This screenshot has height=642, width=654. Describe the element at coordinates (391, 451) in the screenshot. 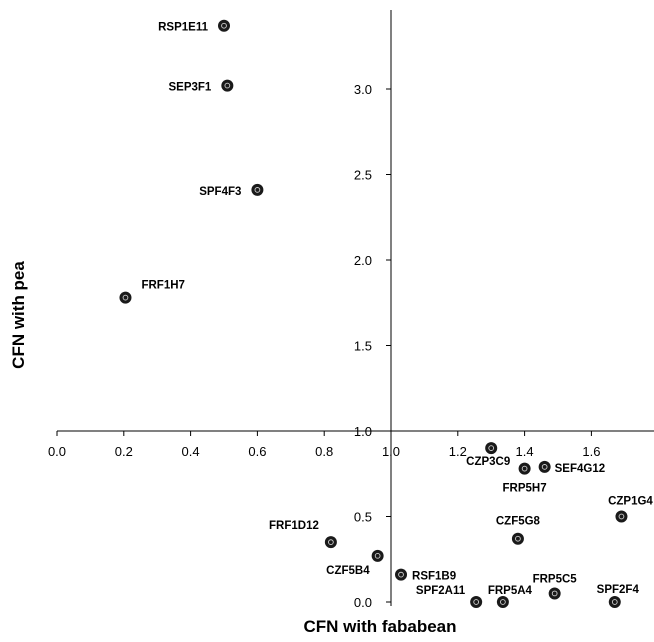

I see `x-tick-label: 1.0` at that location.